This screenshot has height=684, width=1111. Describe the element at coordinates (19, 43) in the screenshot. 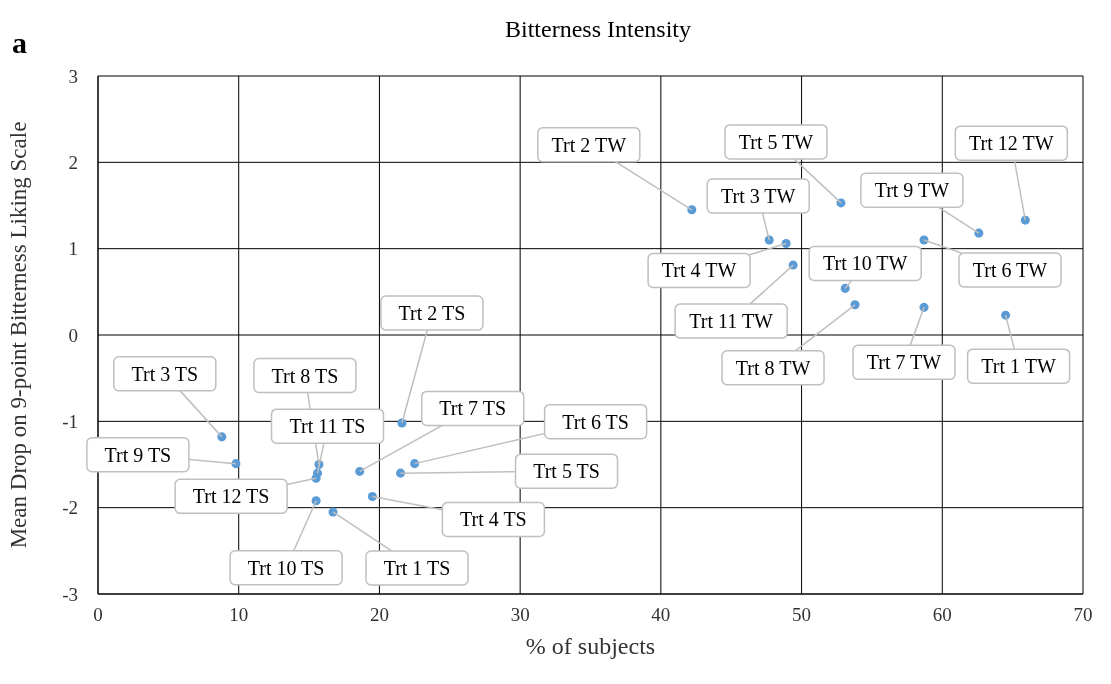

I see `text: a` at that location.